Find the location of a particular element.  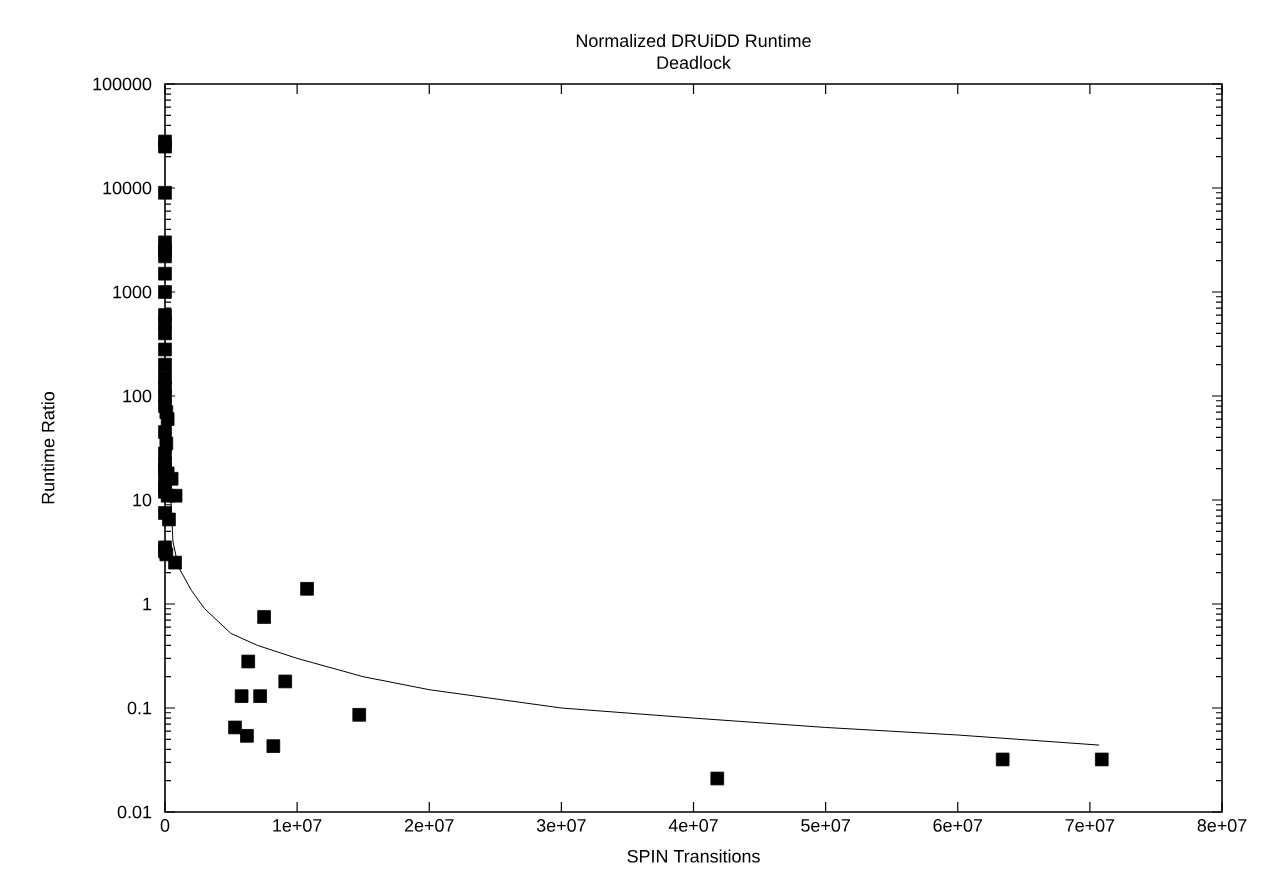

y-tick-label: 1 is located at coordinates (147, 604).